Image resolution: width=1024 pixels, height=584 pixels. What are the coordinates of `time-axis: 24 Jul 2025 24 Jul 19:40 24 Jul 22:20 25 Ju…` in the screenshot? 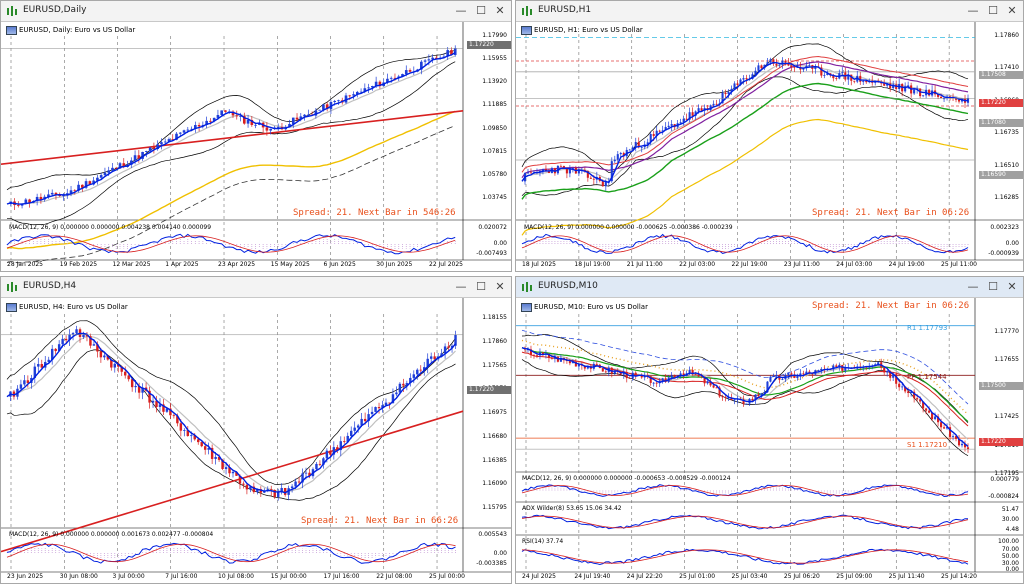 It's located at (746, 577).